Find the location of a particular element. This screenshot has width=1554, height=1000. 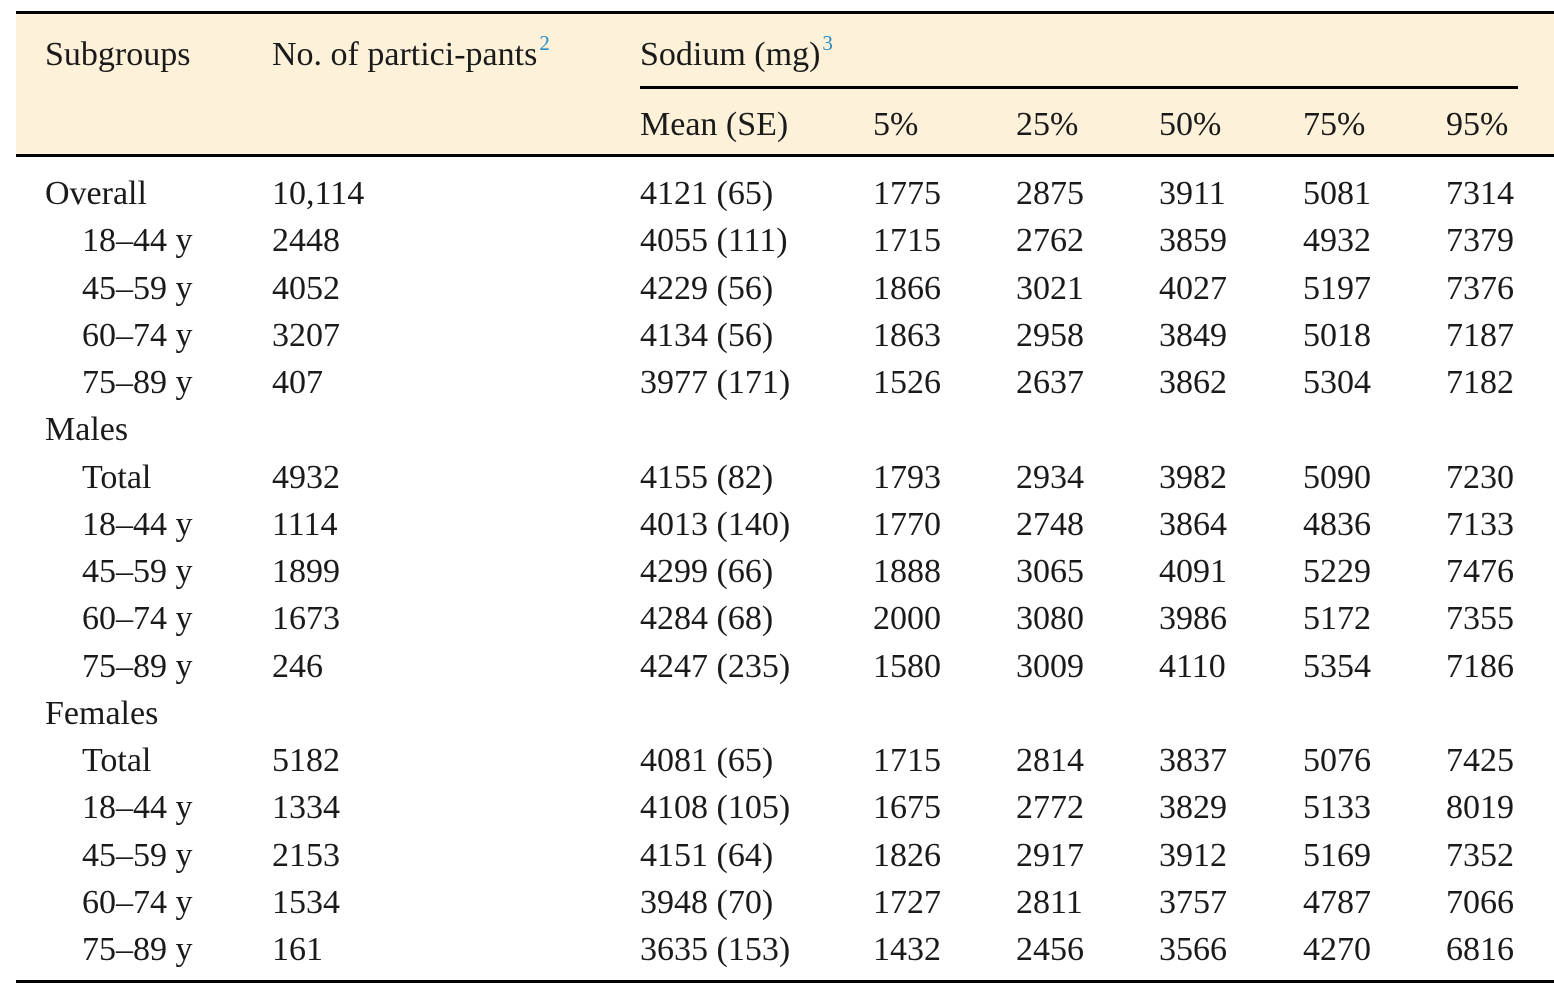

table-row: 75–89 y 246 4247 (235) 1580 3009 4110 5354 7186 is located at coordinates (777, 666).